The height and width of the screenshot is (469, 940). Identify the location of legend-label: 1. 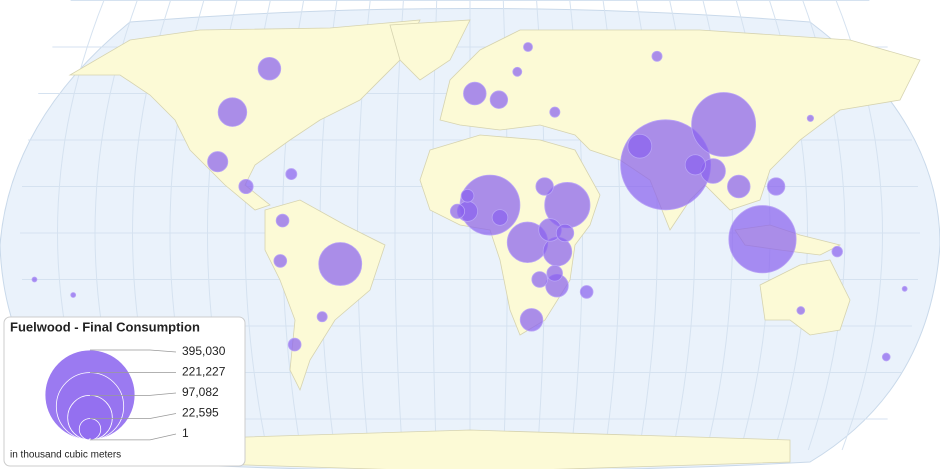
(185, 433).